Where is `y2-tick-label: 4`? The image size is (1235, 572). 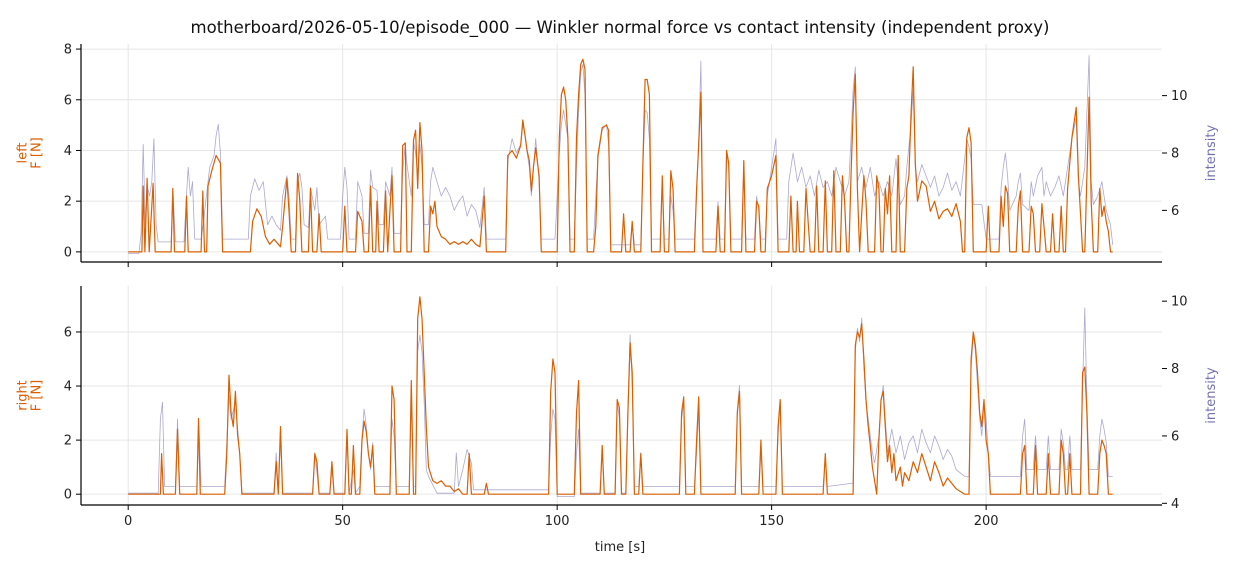
y2-tick-label: 4 is located at coordinates (1175, 504).